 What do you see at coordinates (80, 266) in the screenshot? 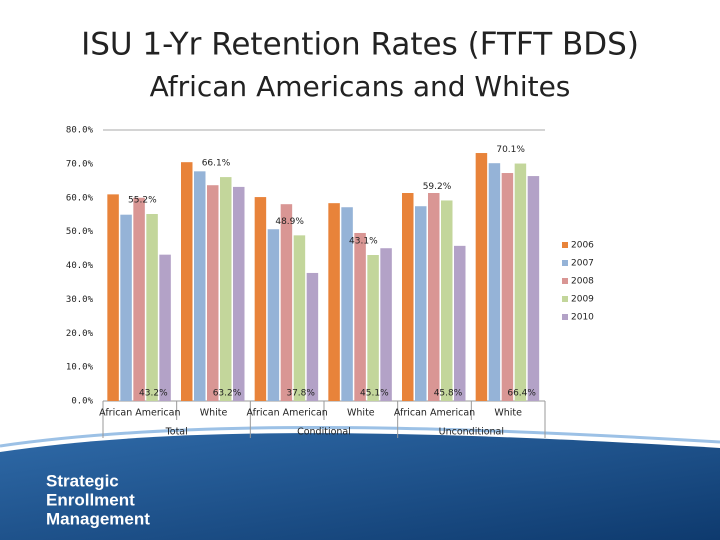
I see `y-tick-label: 40.0%` at bounding box center [80, 266].